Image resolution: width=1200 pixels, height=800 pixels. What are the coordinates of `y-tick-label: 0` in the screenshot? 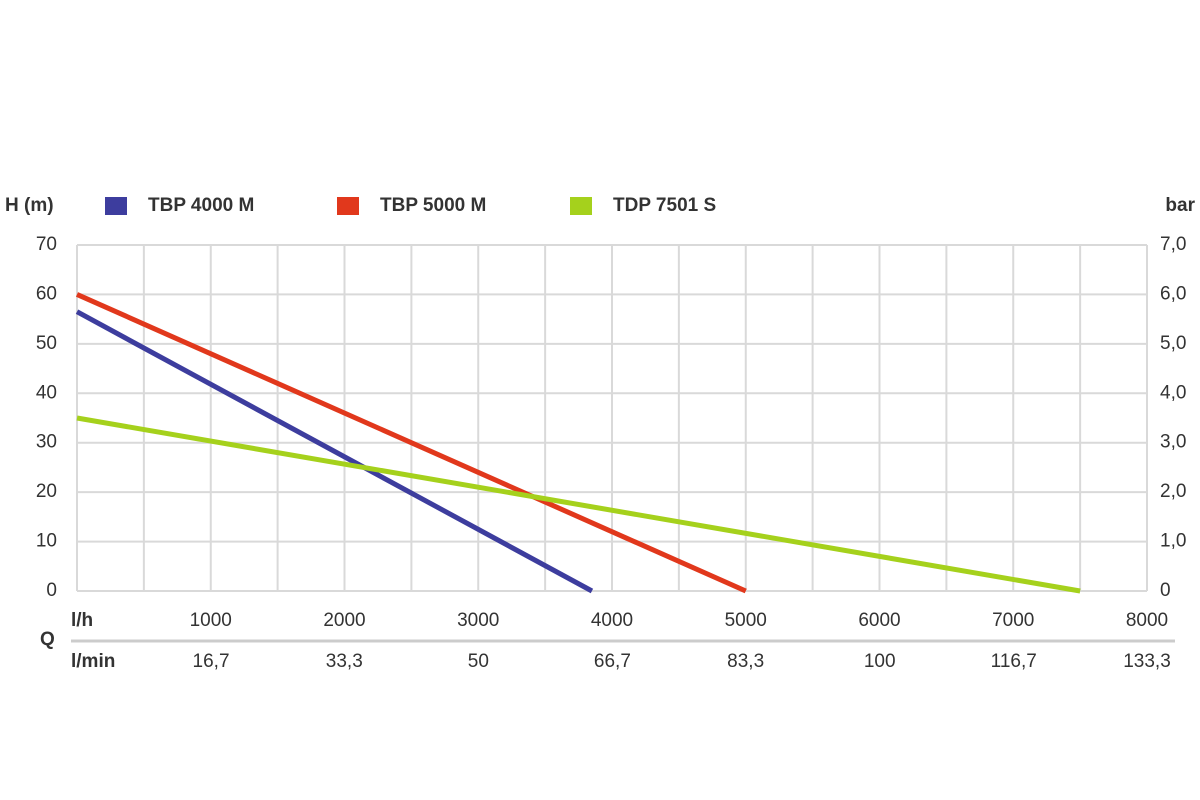 It's located at (51, 590).